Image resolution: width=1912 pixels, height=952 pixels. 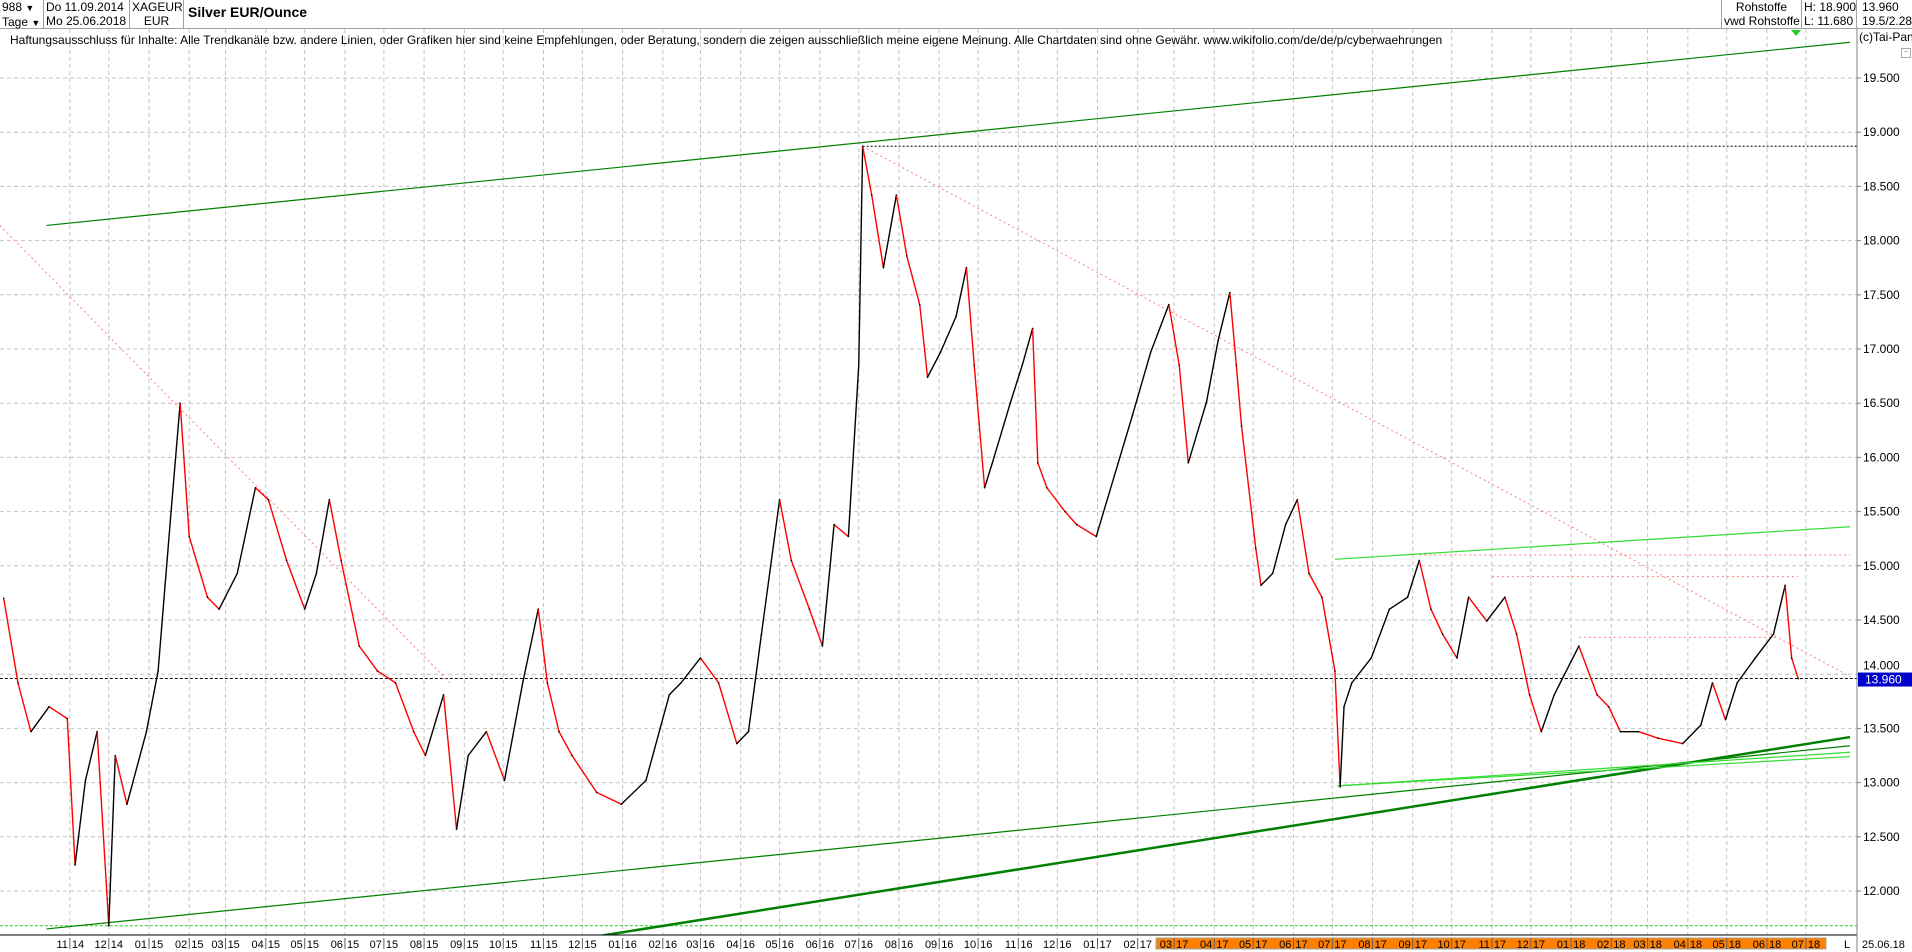 What do you see at coordinates (1523, 945) in the screenshot?
I see `x-tick-label-month: 12` at bounding box center [1523, 945].